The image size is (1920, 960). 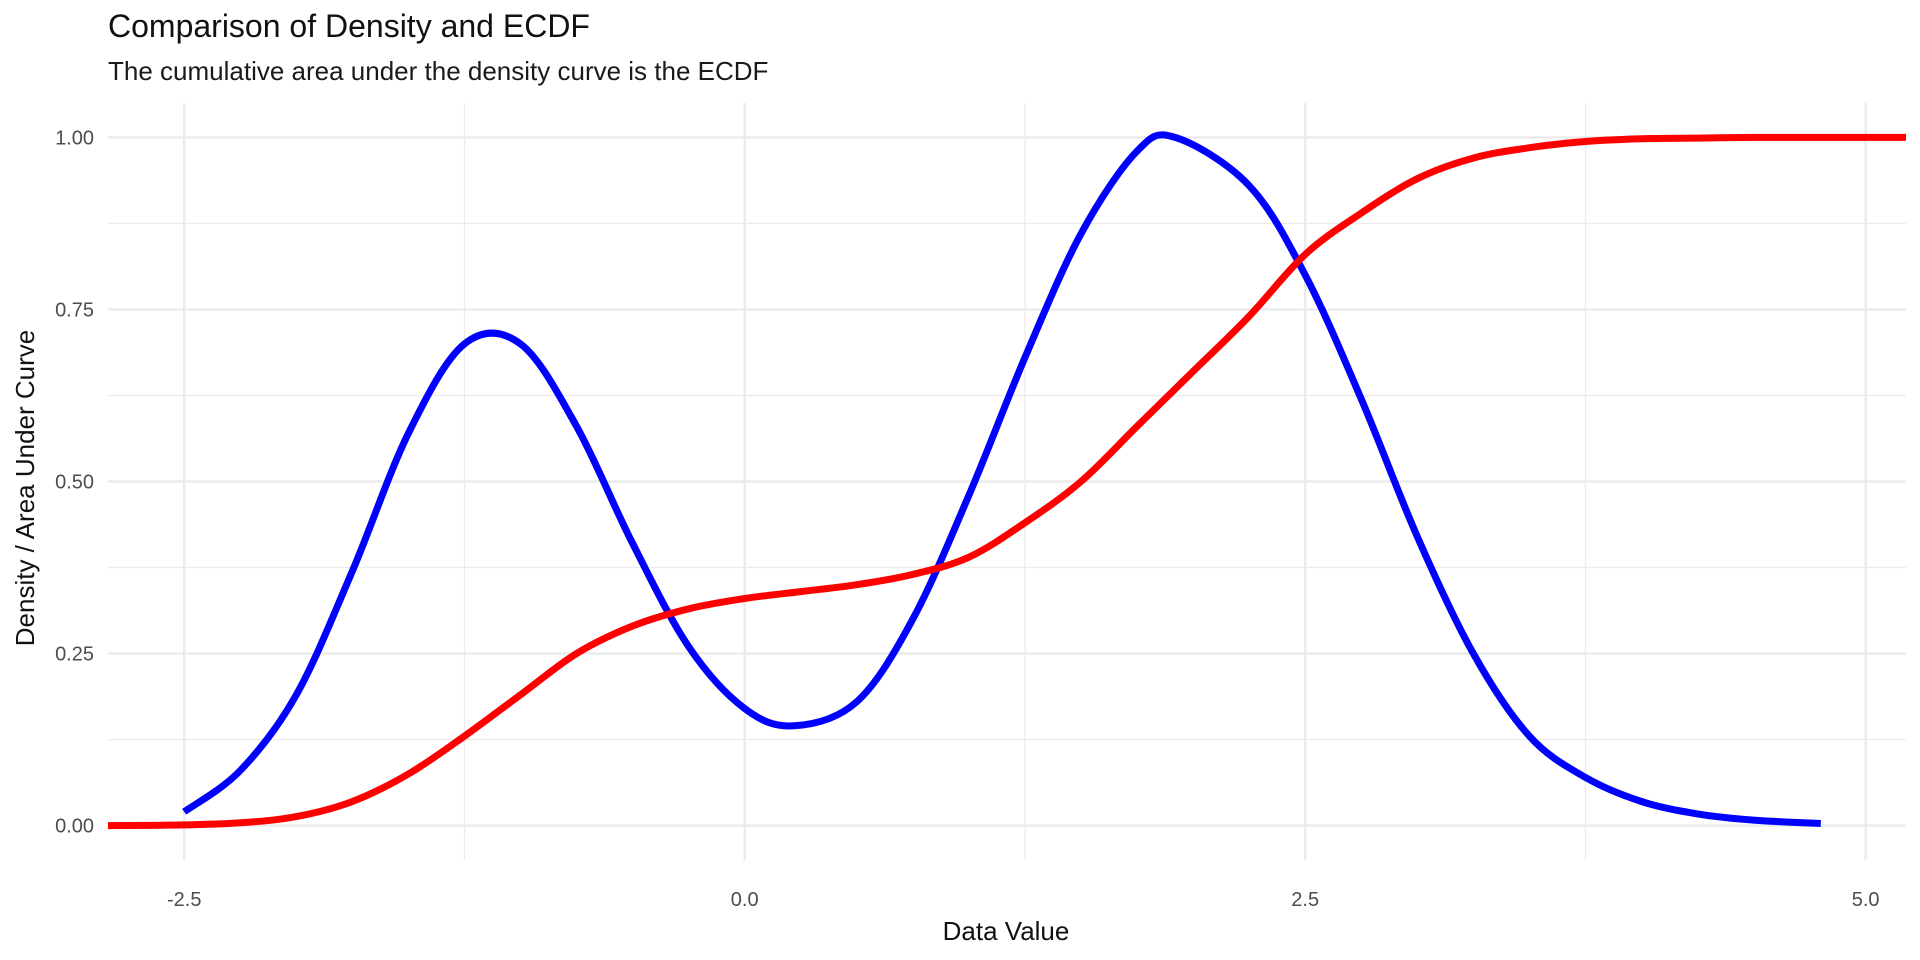 What do you see at coordinates (1305, 900) in the screenshot?
I see `x-tick-label: 2.5` at bounding box center [1305, 900].